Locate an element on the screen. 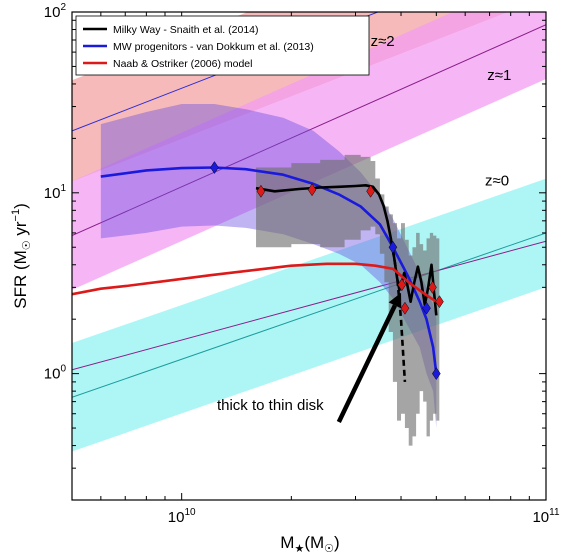  band-label-0: z≈2 is located at coordinates (383, 41).